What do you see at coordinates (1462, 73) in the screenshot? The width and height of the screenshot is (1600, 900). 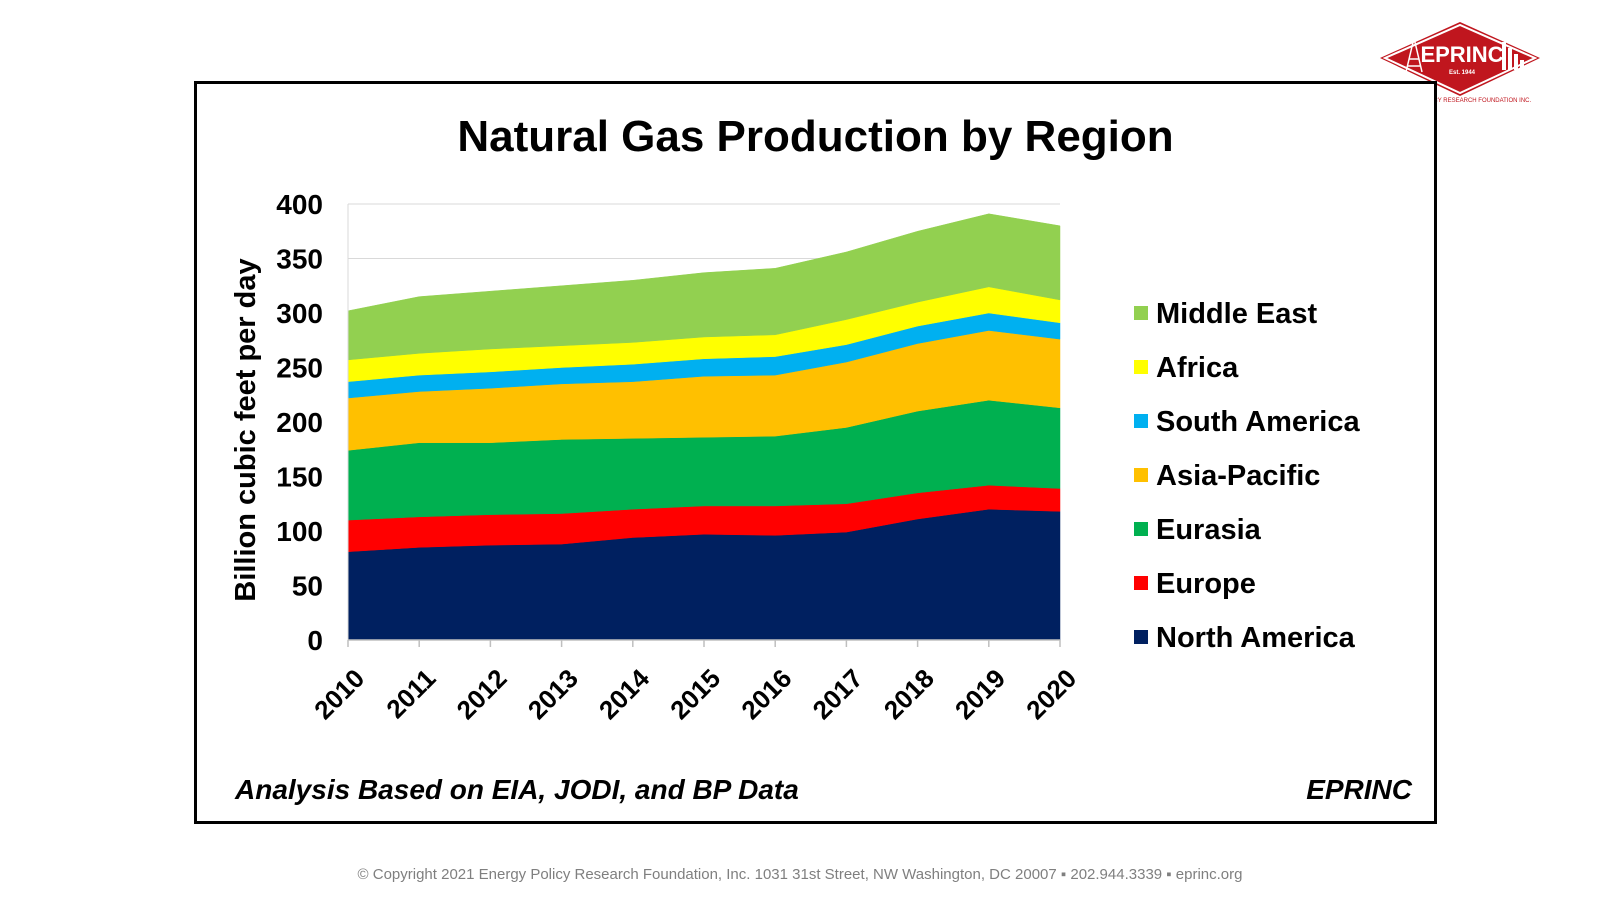 I see `logo-established: Est. 1944` at bounding box center [1462, 73].